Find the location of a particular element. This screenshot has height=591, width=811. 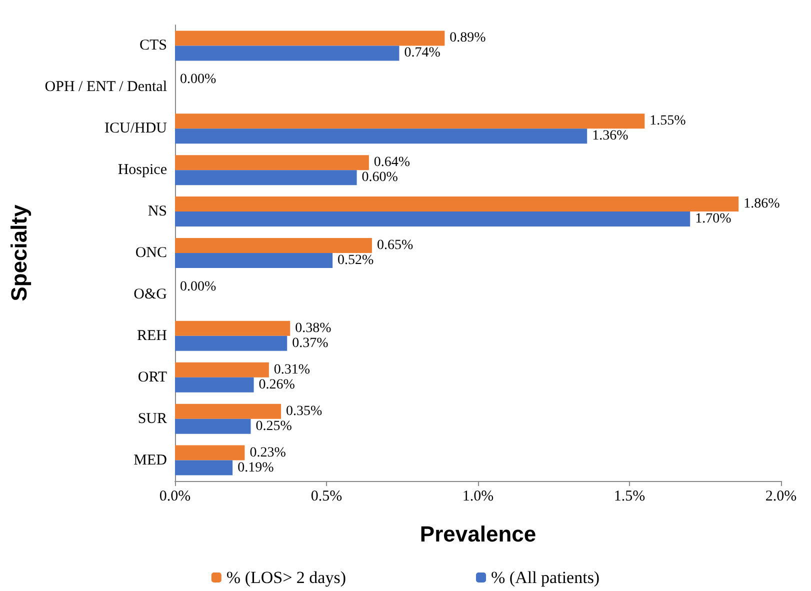

y-tick-label: OPH / ENT / Dental is located at coordinates (105, 87).